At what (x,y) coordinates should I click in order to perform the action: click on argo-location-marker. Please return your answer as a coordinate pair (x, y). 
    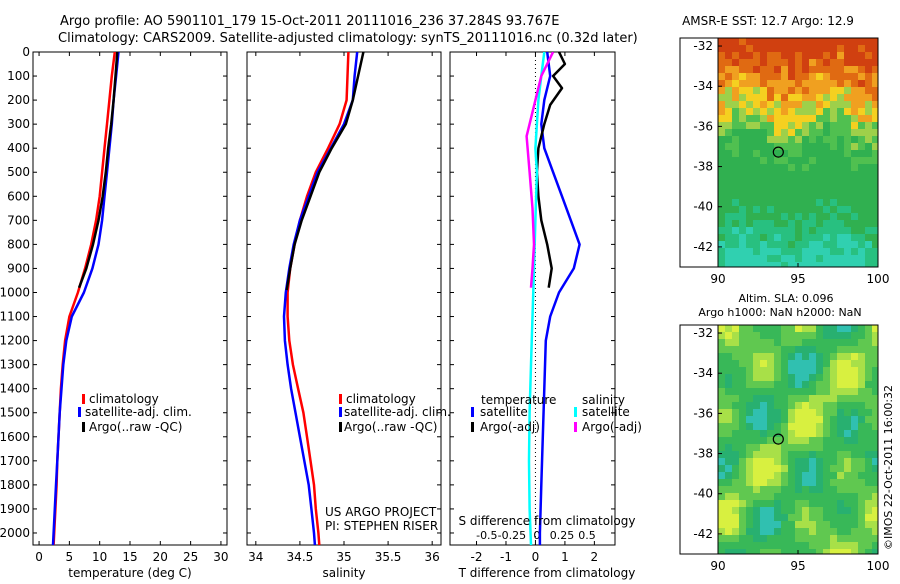
    Looking at the image, I should click on (778, 439).